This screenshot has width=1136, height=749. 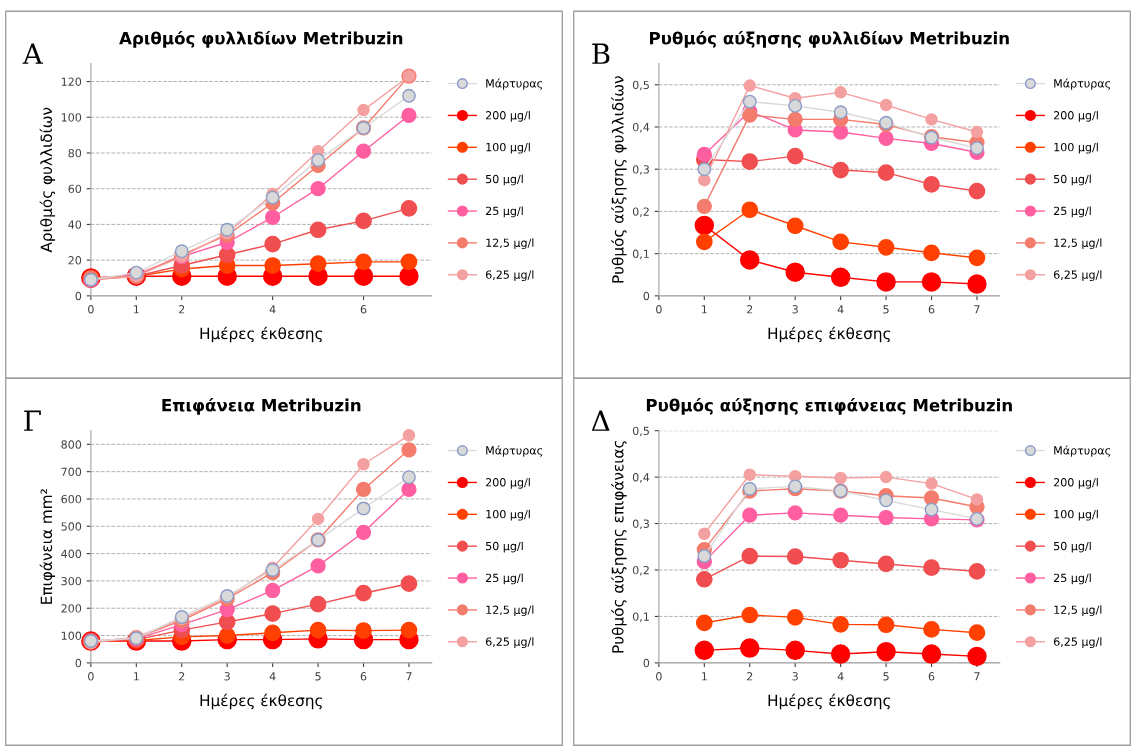 I want to click on y-axis-title: Αριθμός φυλλιδίων, so click(x=47, y=180).